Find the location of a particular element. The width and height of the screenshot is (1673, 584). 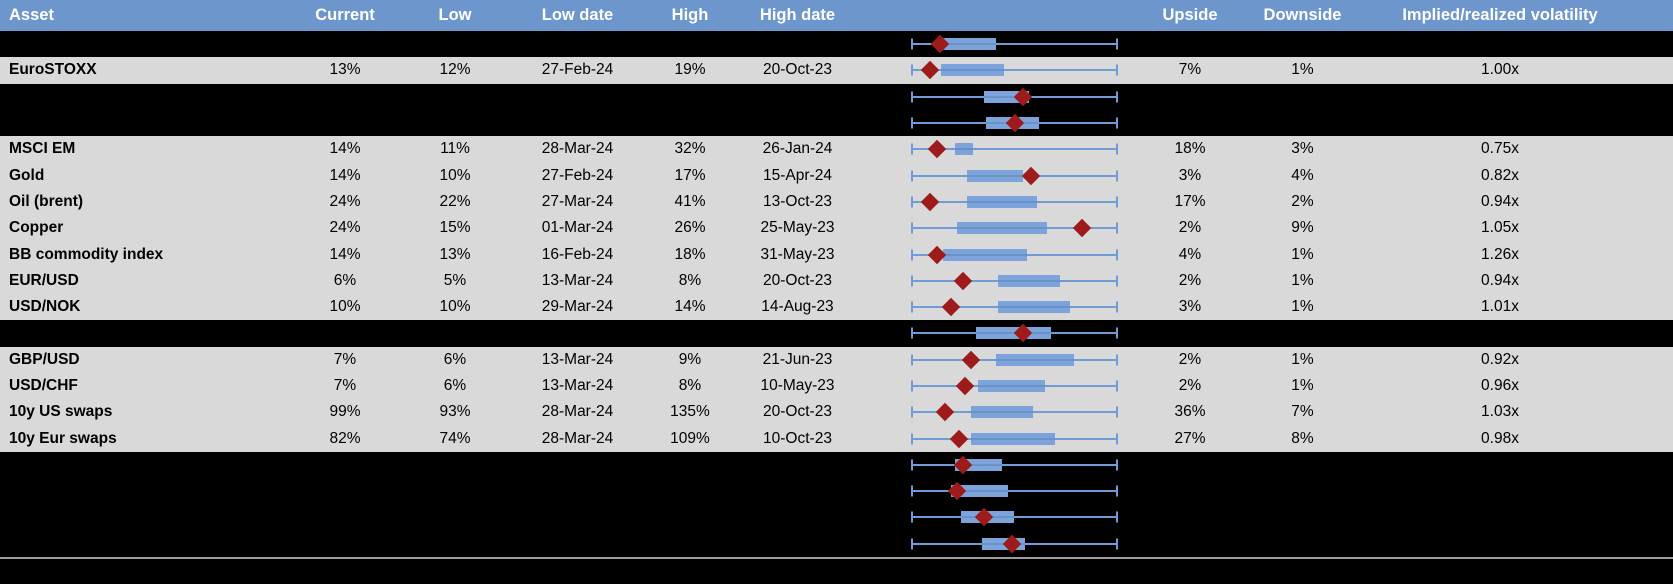

implied-realized-value: 0.98x is located at coordinates (1500, 438).